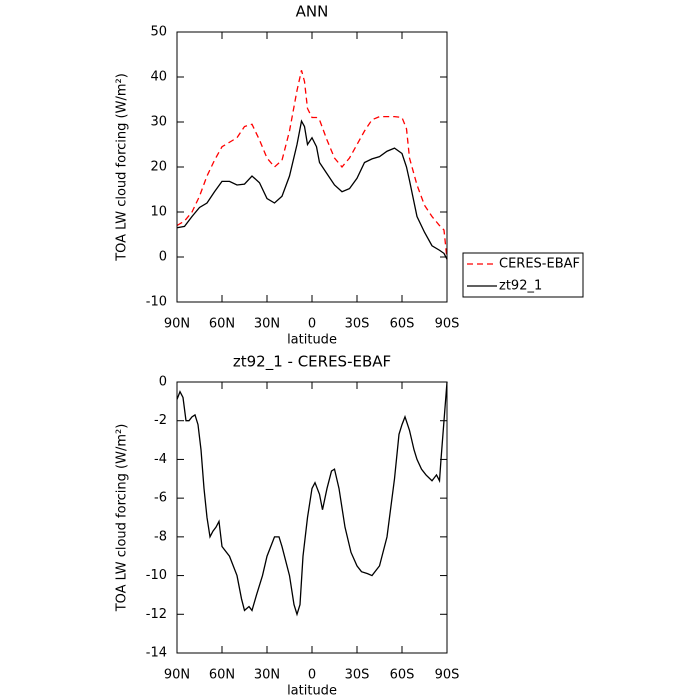 The height and width of the screenshot is (700, 700). What do you see at coordinates (160, 498) in the screenshot?
I see `y-tick-label: -6` at bounding box center [160, 498].